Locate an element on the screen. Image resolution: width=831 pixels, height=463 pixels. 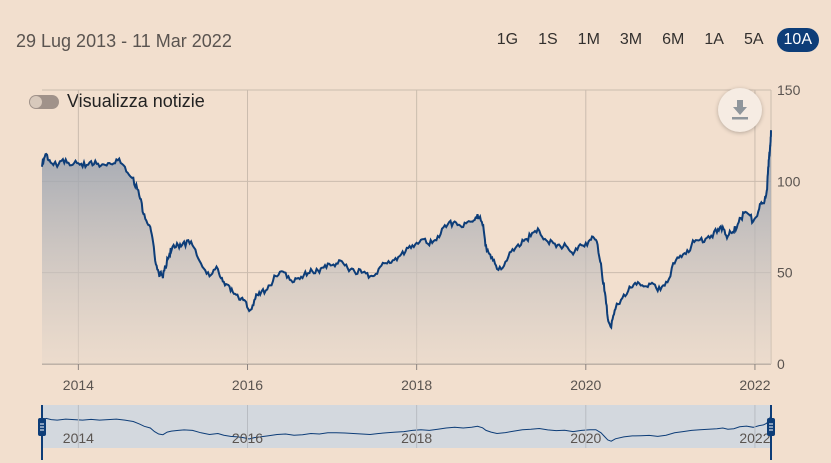
period-10a: 10A is located at coordinates (797, 40).